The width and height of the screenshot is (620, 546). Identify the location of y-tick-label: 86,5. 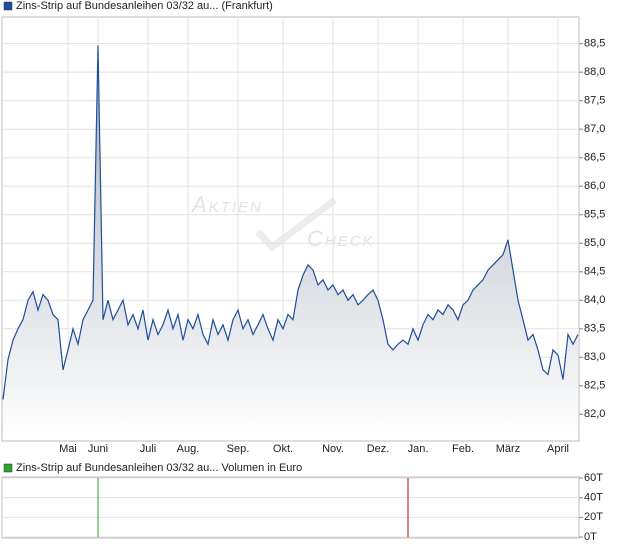
(594, 158).